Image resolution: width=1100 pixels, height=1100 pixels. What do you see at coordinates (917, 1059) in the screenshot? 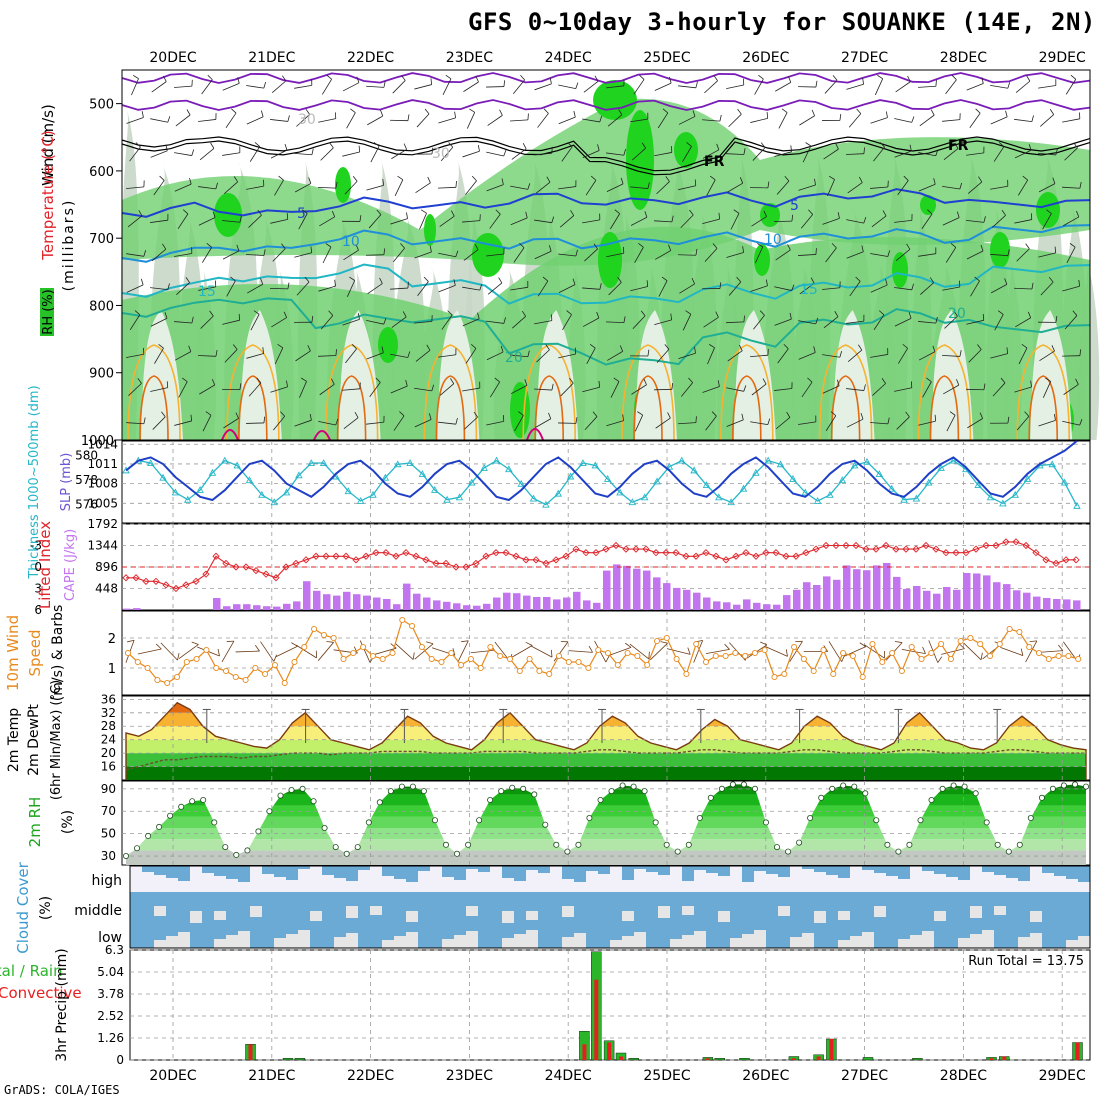
I see `precip-total-bar` at bounding box center [917, 1059].